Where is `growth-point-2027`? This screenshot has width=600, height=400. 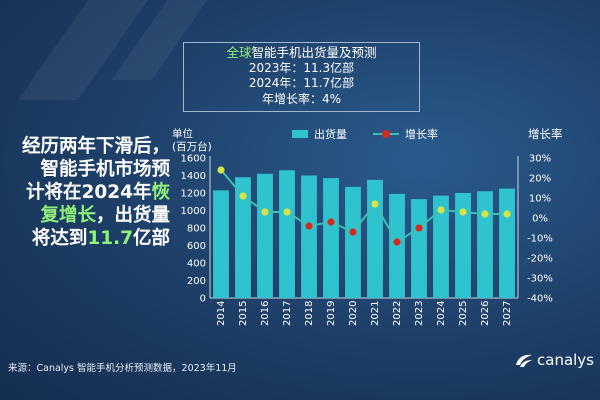 growth-point-2027 is located at coordinates (507, 214).